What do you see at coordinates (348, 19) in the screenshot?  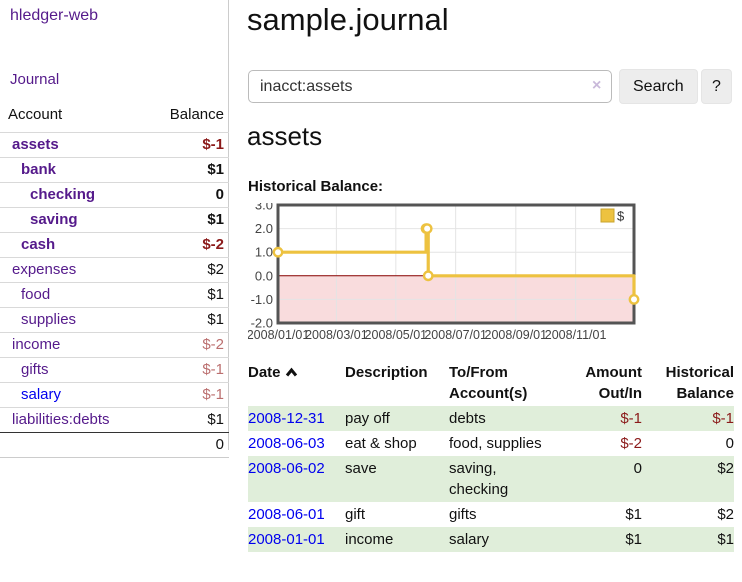 I see `page-title: sample.journal` at bounding box center [348, 19].